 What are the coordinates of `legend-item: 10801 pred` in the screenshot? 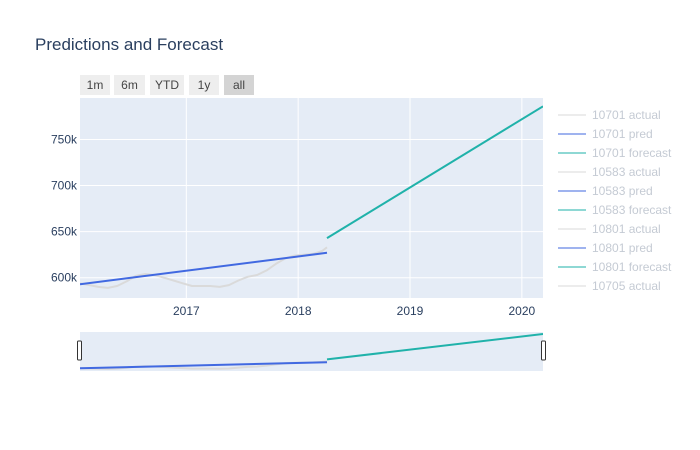 It's located at (605, 248).